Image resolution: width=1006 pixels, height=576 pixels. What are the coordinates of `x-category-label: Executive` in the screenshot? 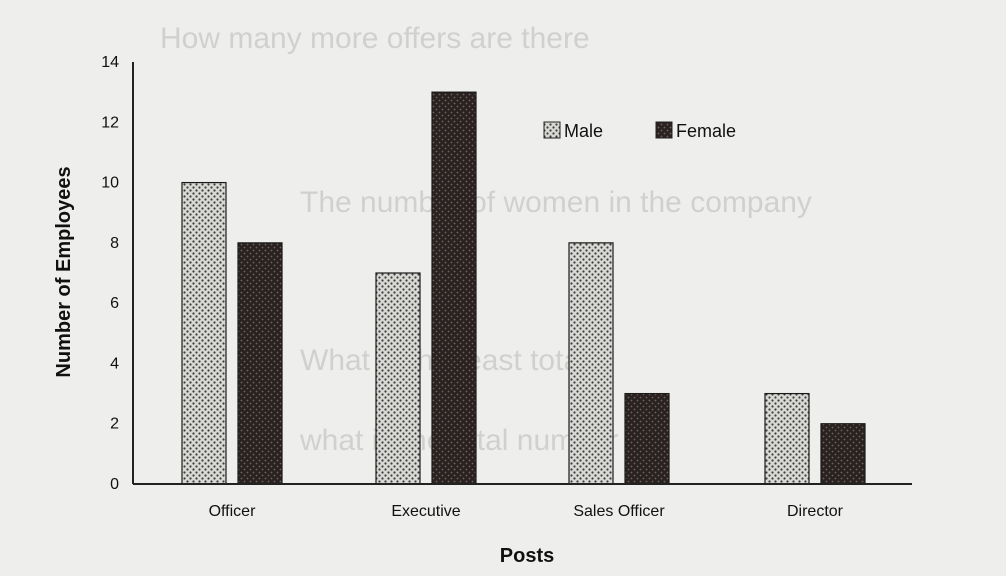 It's located at (425, 511).